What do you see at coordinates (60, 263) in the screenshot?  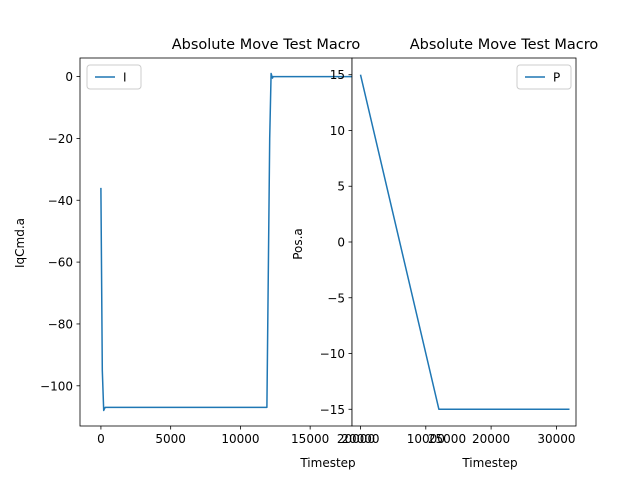 I see `y-tick-label: −60` at bounding box center [60, 263].